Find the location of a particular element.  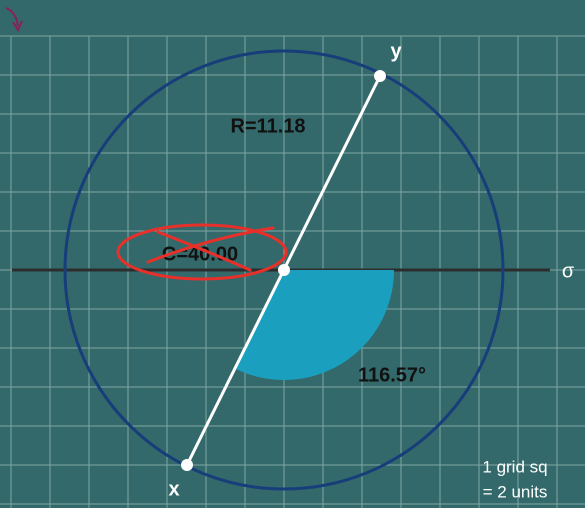

center-point is located at coordinates (284, 270).